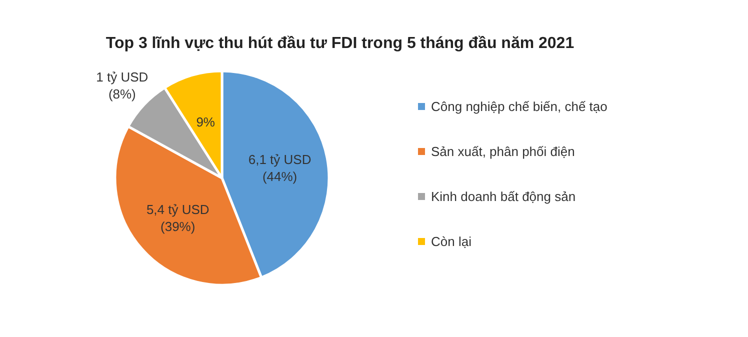  I want to click on data-label: 6,1 tỷ USD (44%), so click(280, 168).